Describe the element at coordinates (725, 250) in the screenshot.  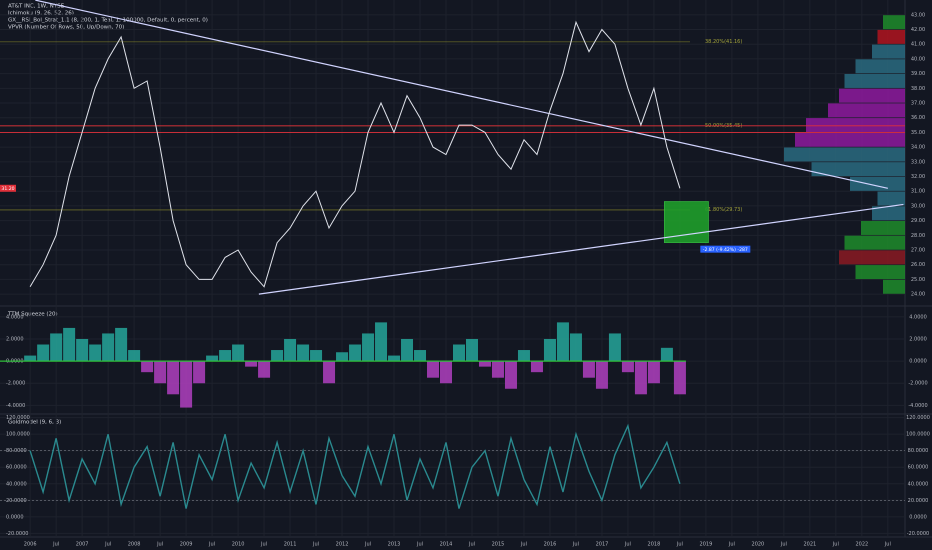
I see `measure-label: -2.87 (-9.42%) -287` at that location.